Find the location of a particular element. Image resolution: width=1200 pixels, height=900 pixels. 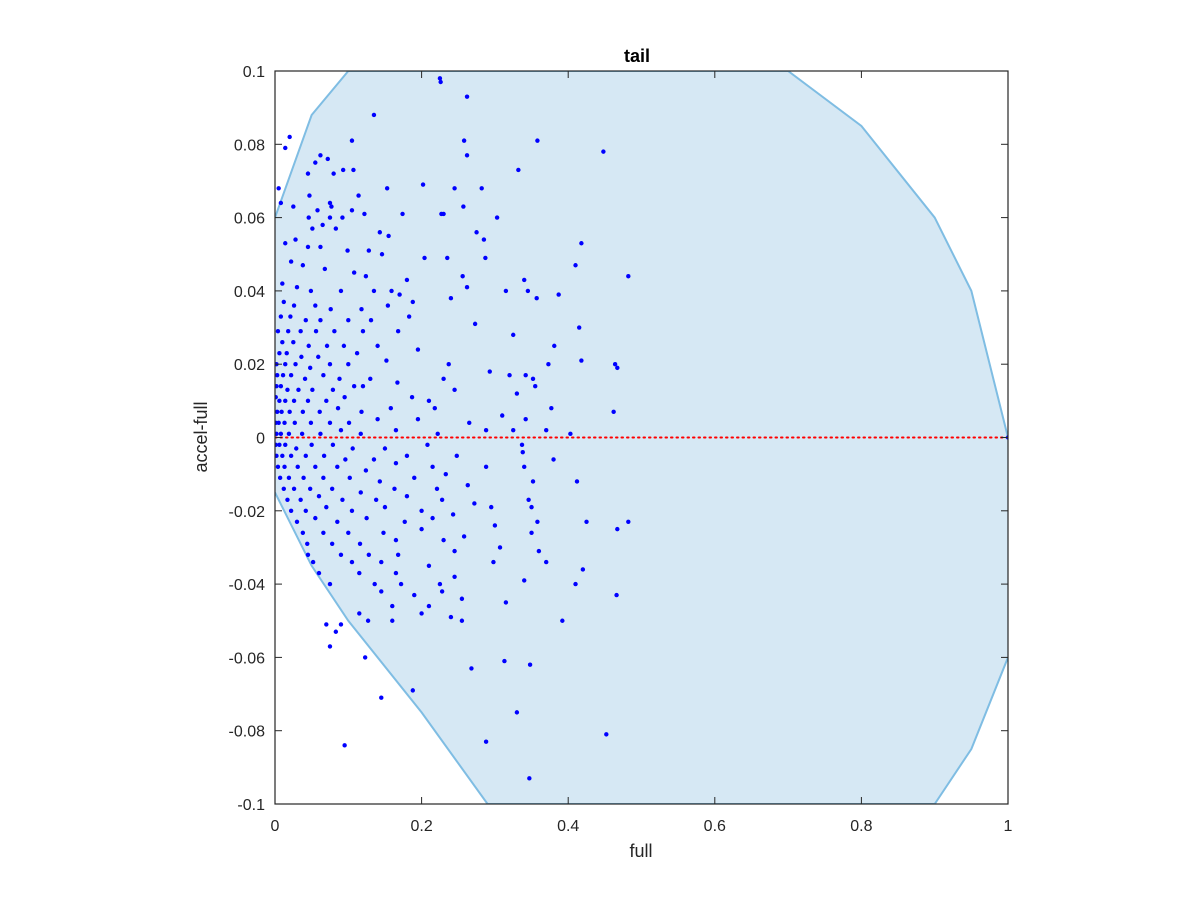

y-tick-label: 0.08 is located at coordinates (249, 145).